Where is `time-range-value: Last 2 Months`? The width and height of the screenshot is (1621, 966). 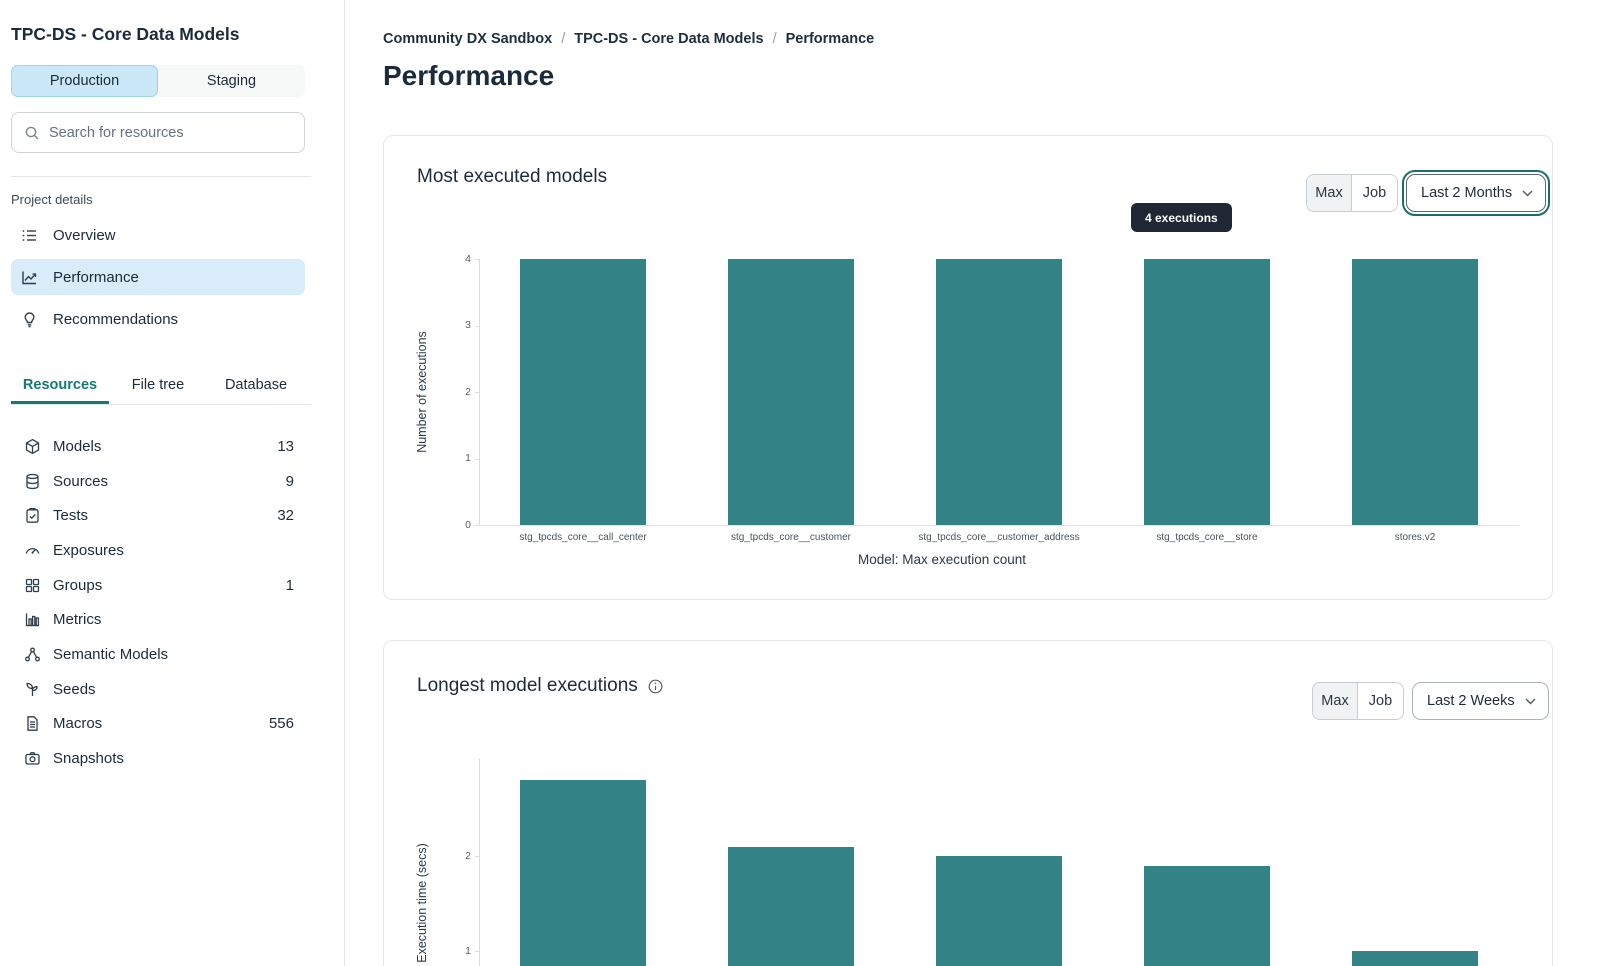
time-range-value: Last 2 Months is located at coordinates (1467, 193).